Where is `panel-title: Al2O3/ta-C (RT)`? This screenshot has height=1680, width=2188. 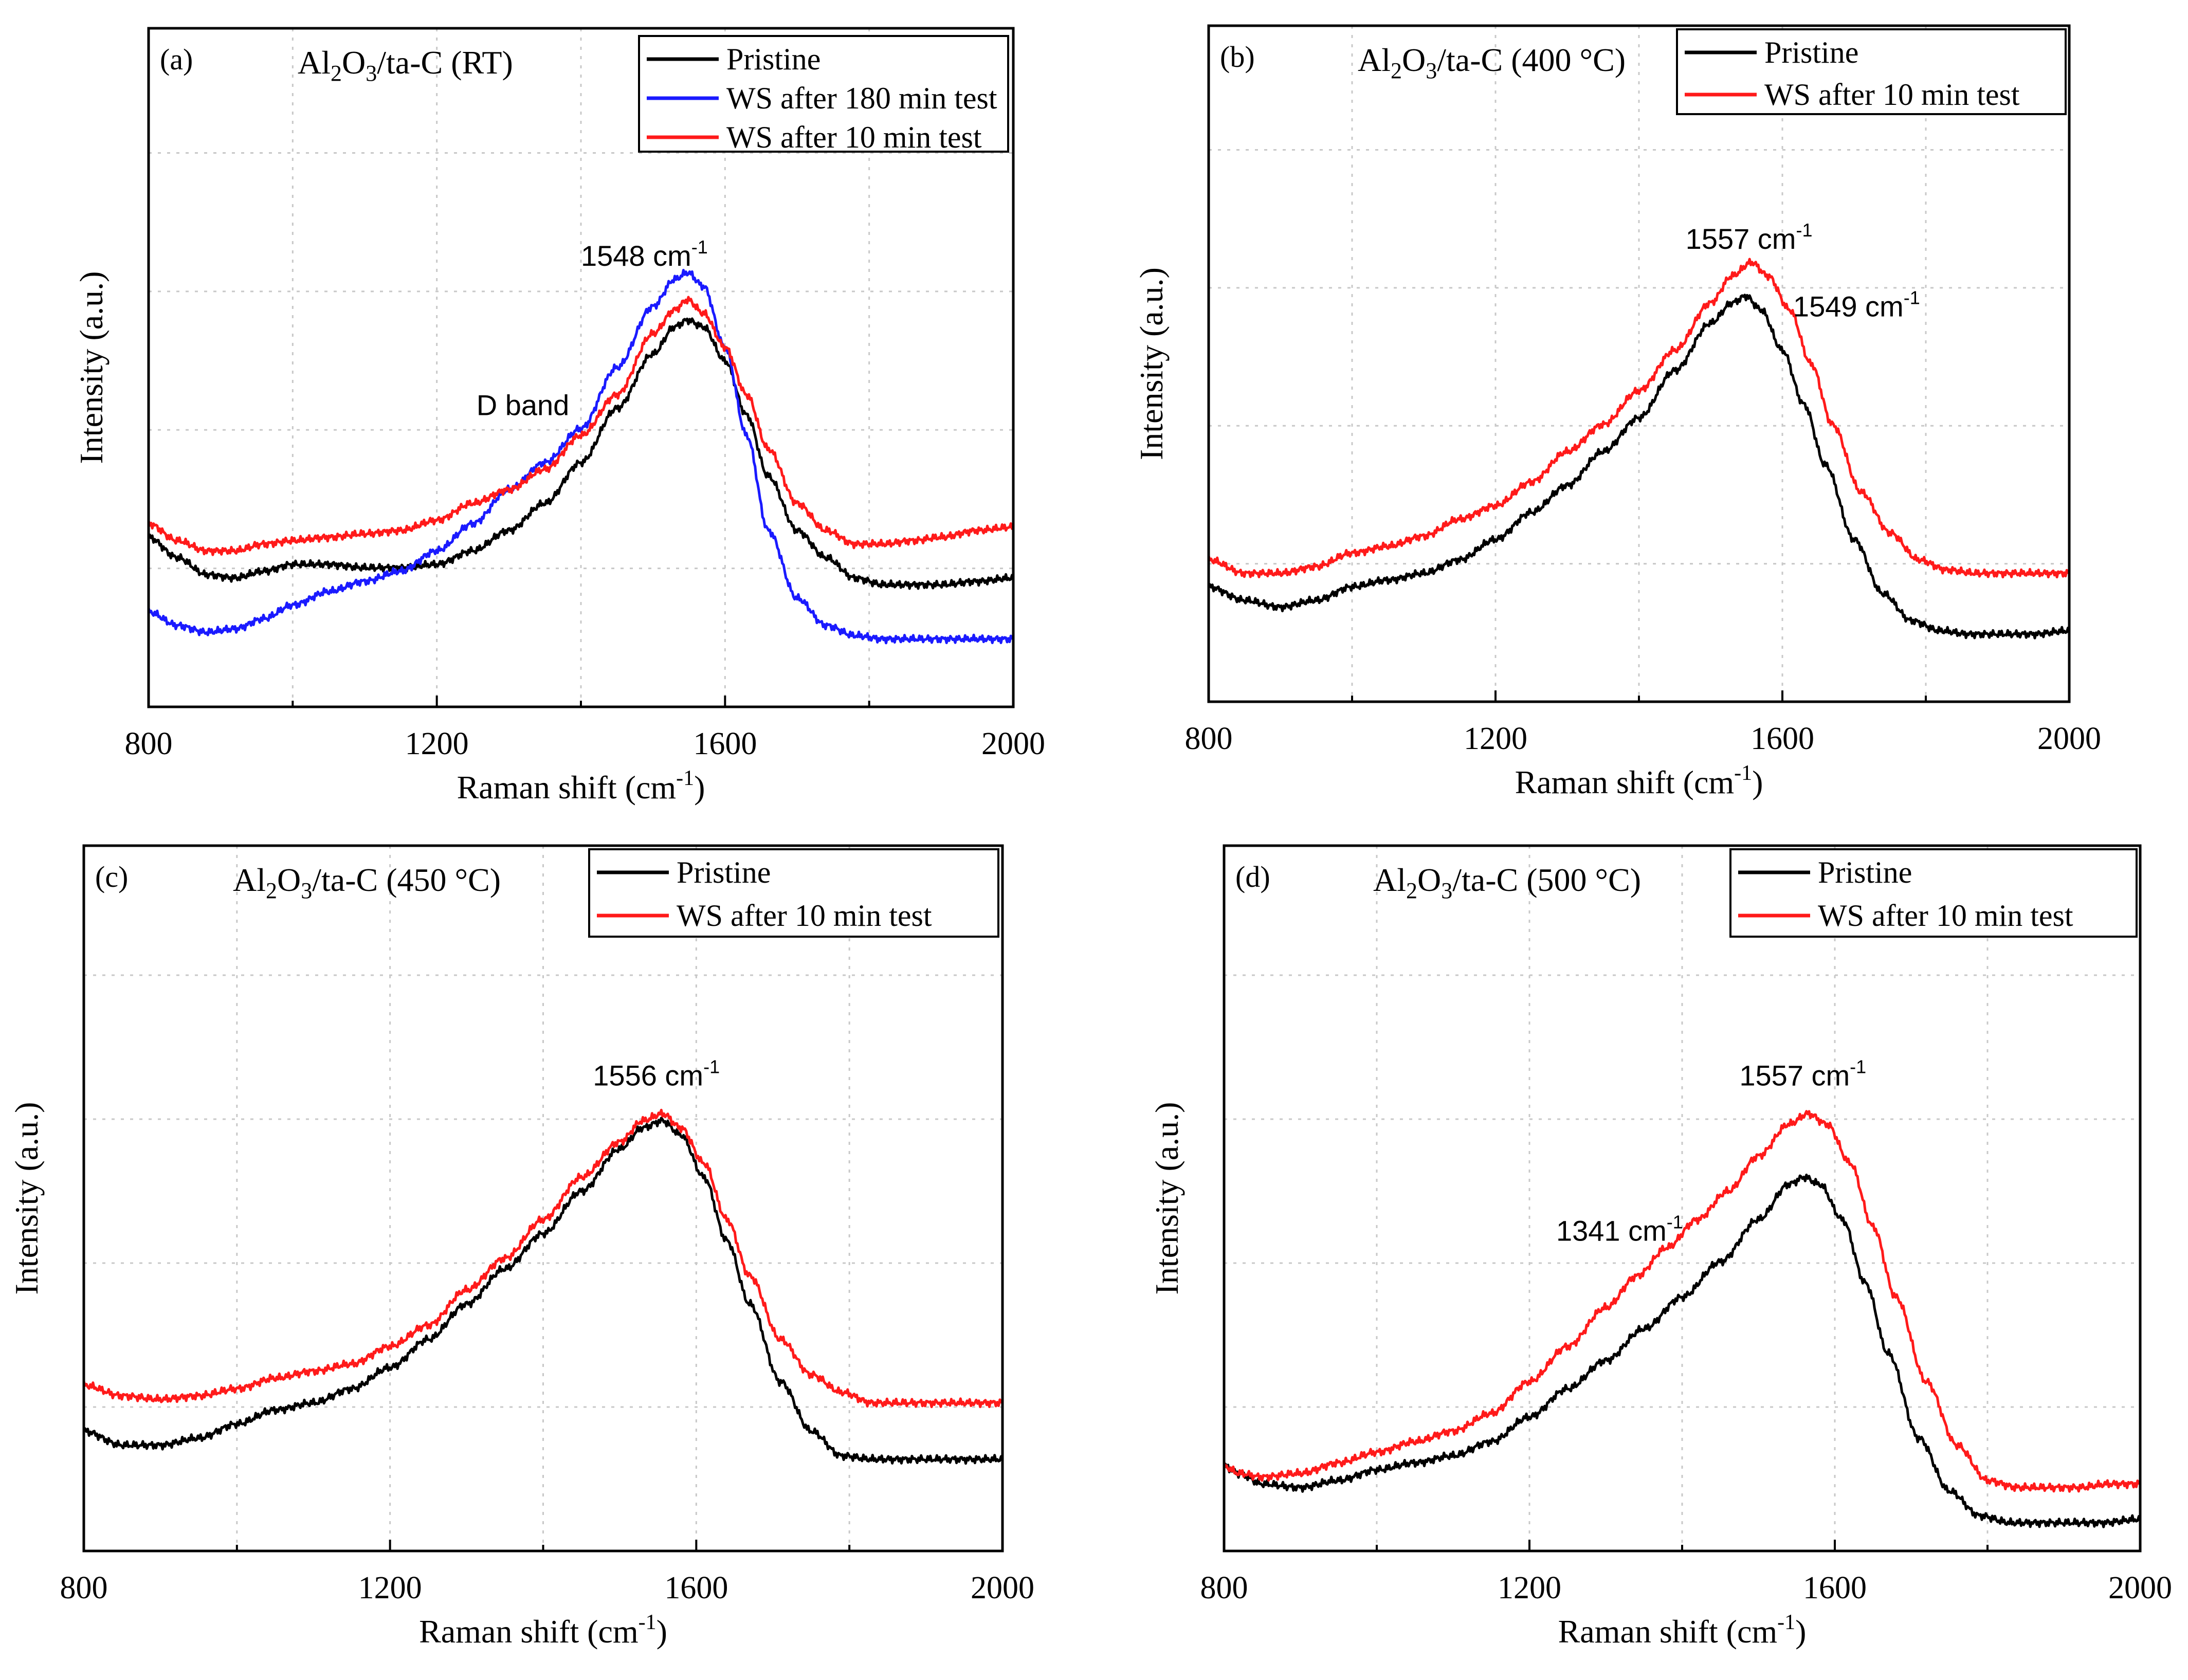 panel-title: Al2O3/ta-C (RT) is located at coordinates (406, 65).